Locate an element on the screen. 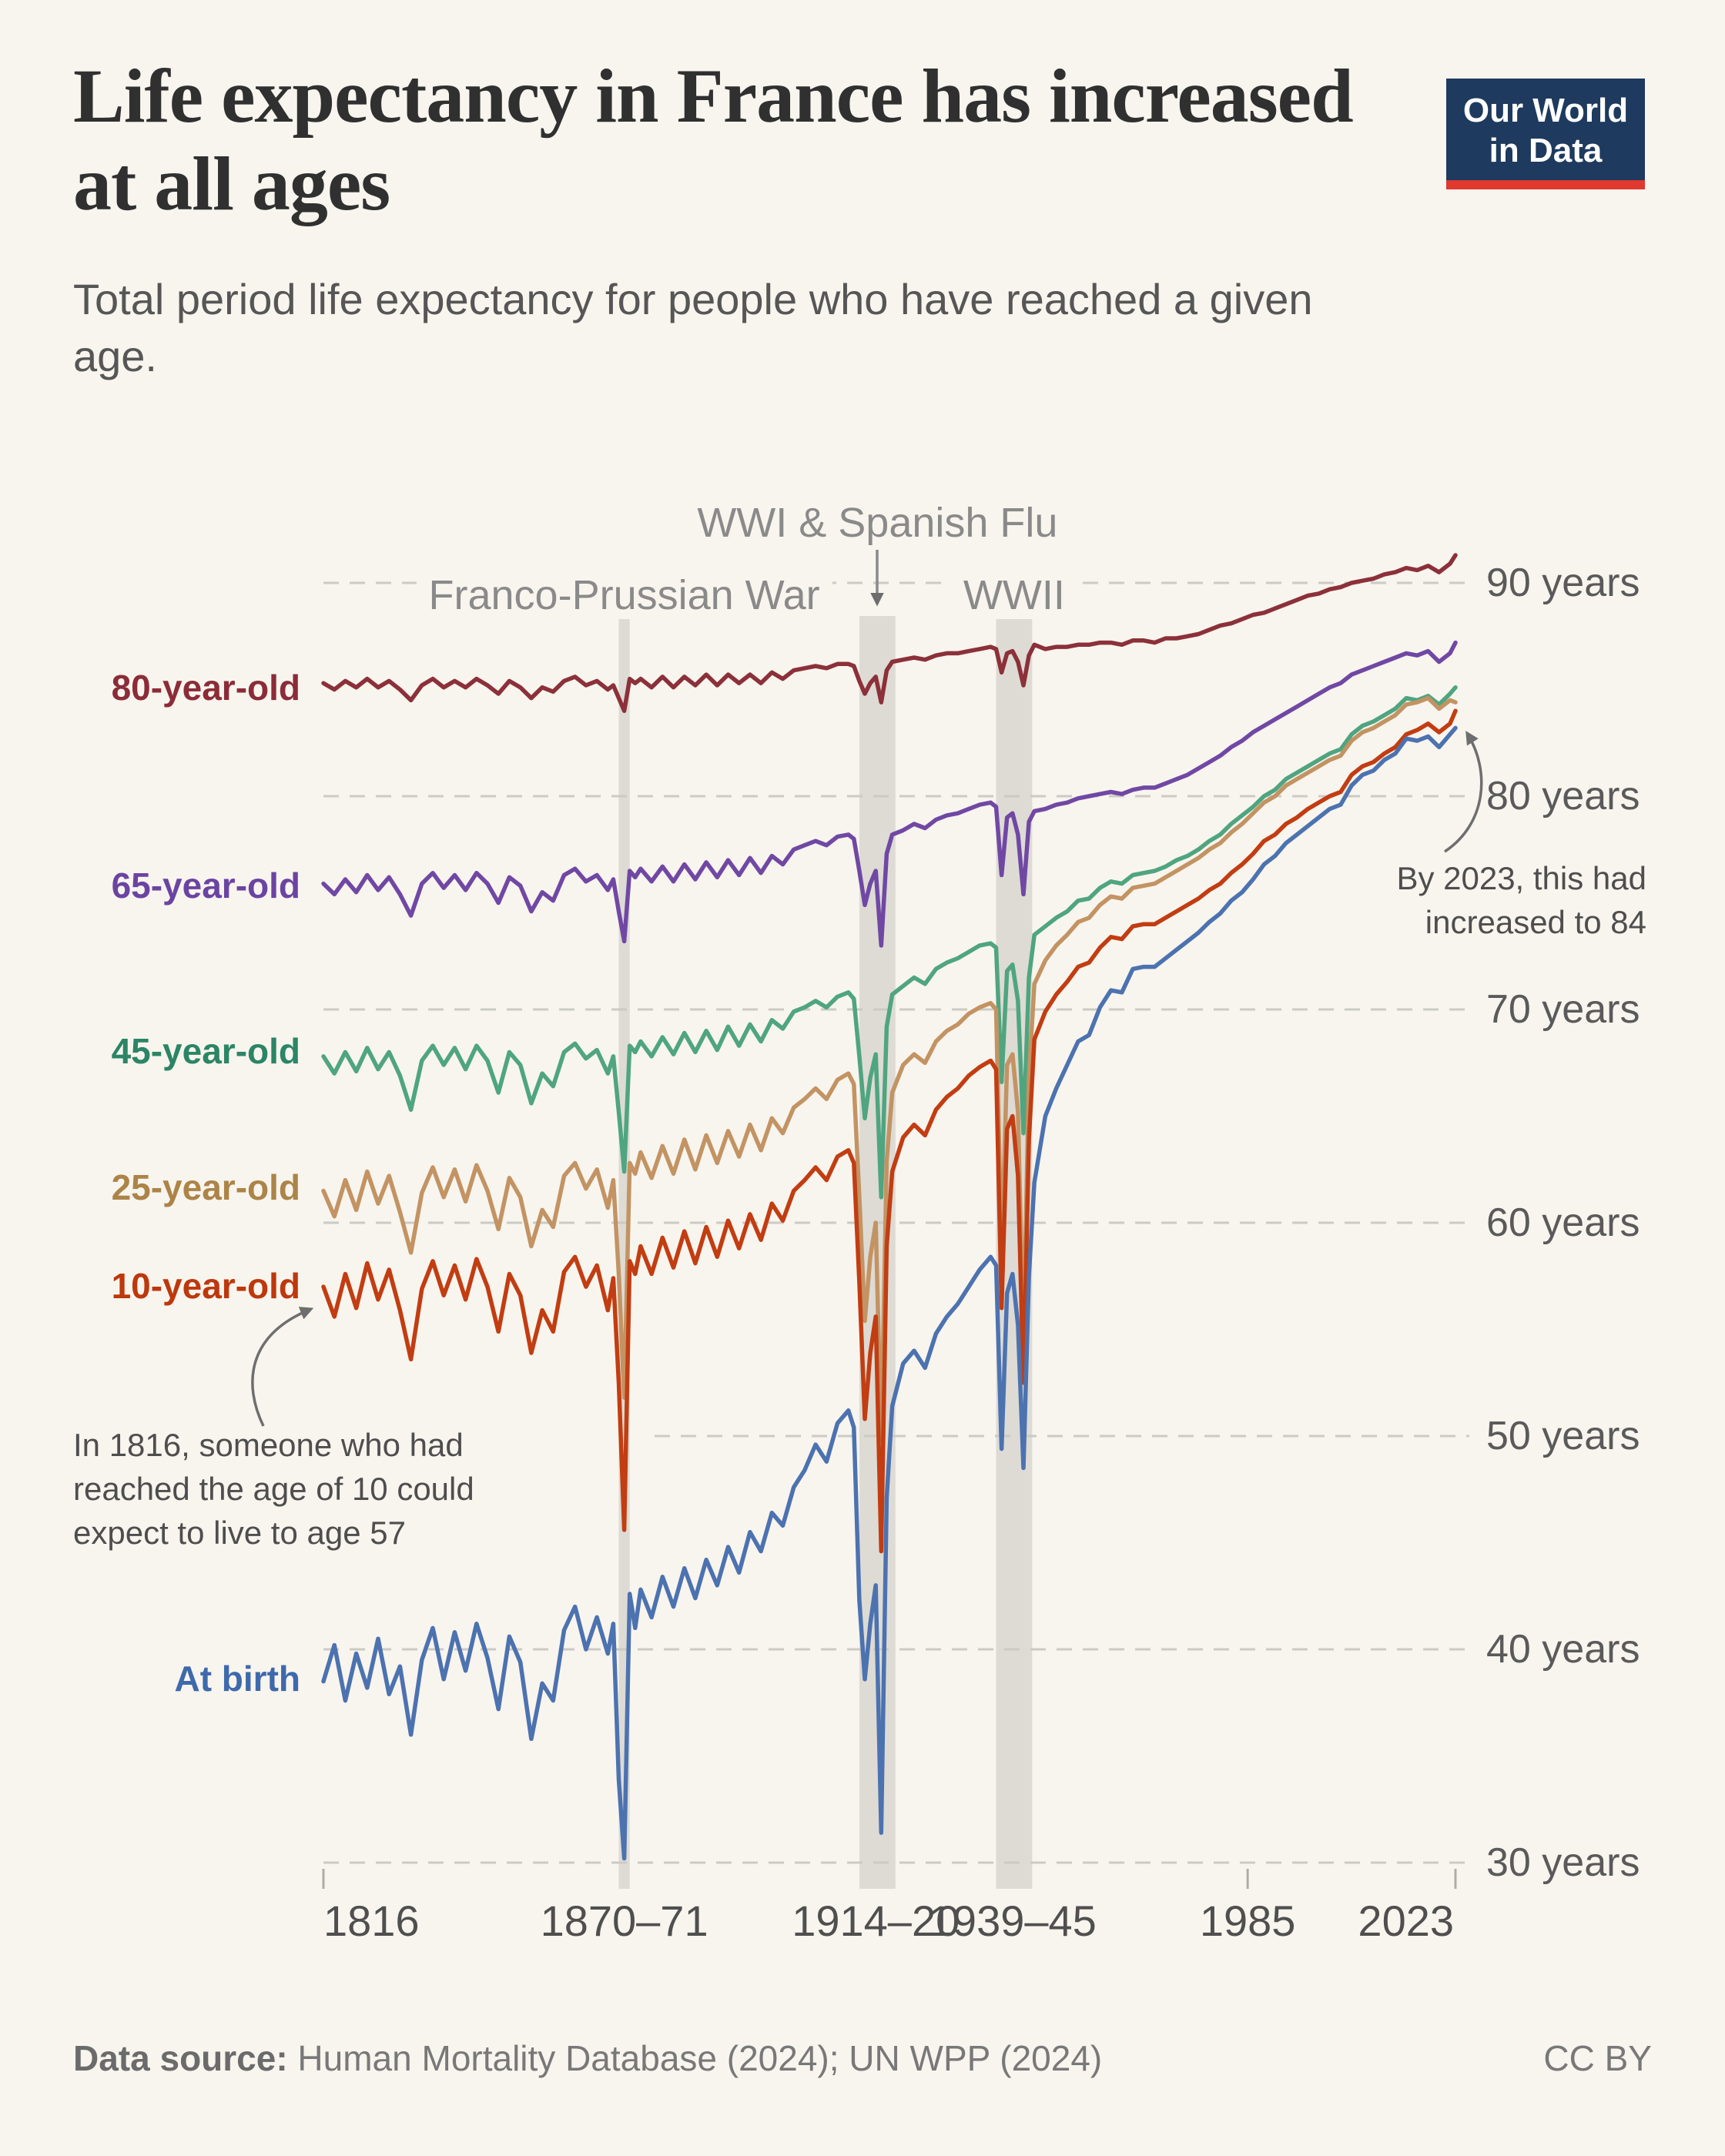  annotation-2023-arrow is located at coordinates (1463, 792).